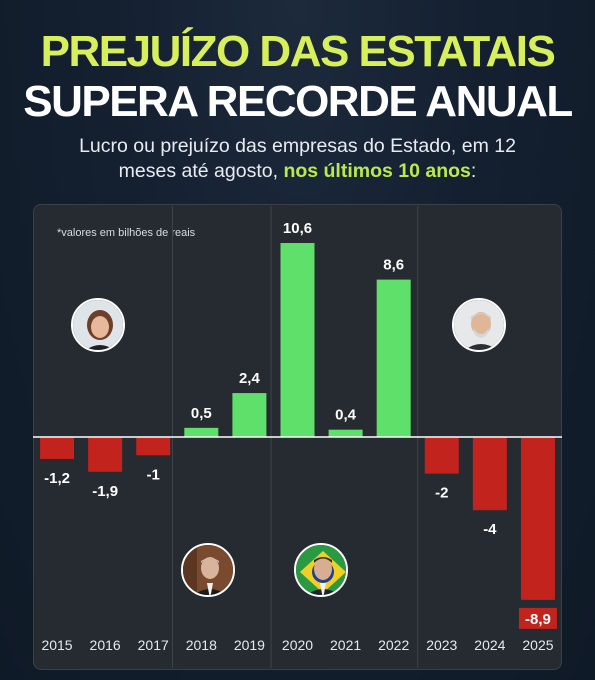  Describe the element at coordinates (441, 493) in the screenshot. I see `value-label-2023: -2` at that location.